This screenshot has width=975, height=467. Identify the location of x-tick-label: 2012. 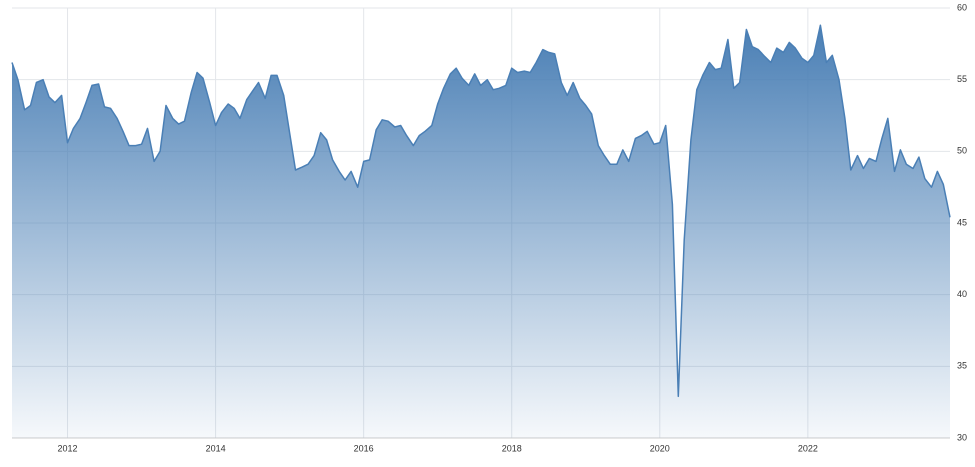
(68, 448).